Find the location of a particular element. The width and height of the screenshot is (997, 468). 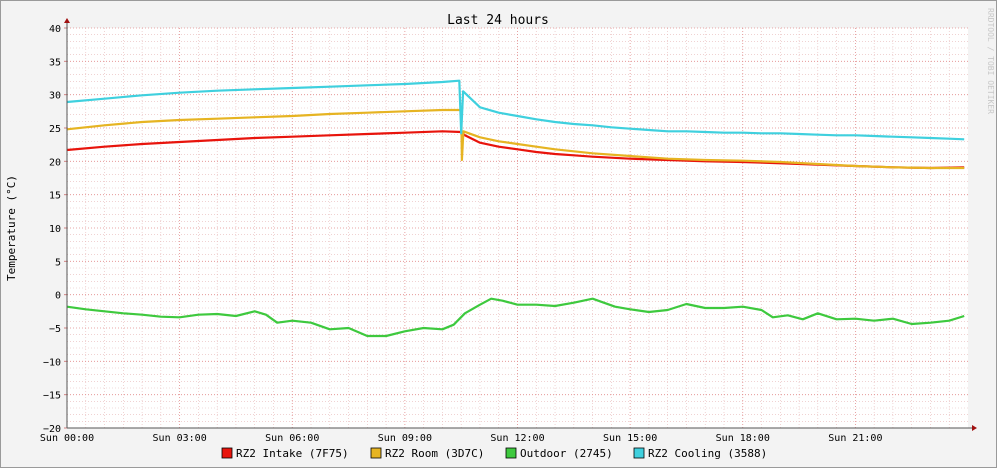

y-tick-label: 25 is located at coordinates (55, 129).